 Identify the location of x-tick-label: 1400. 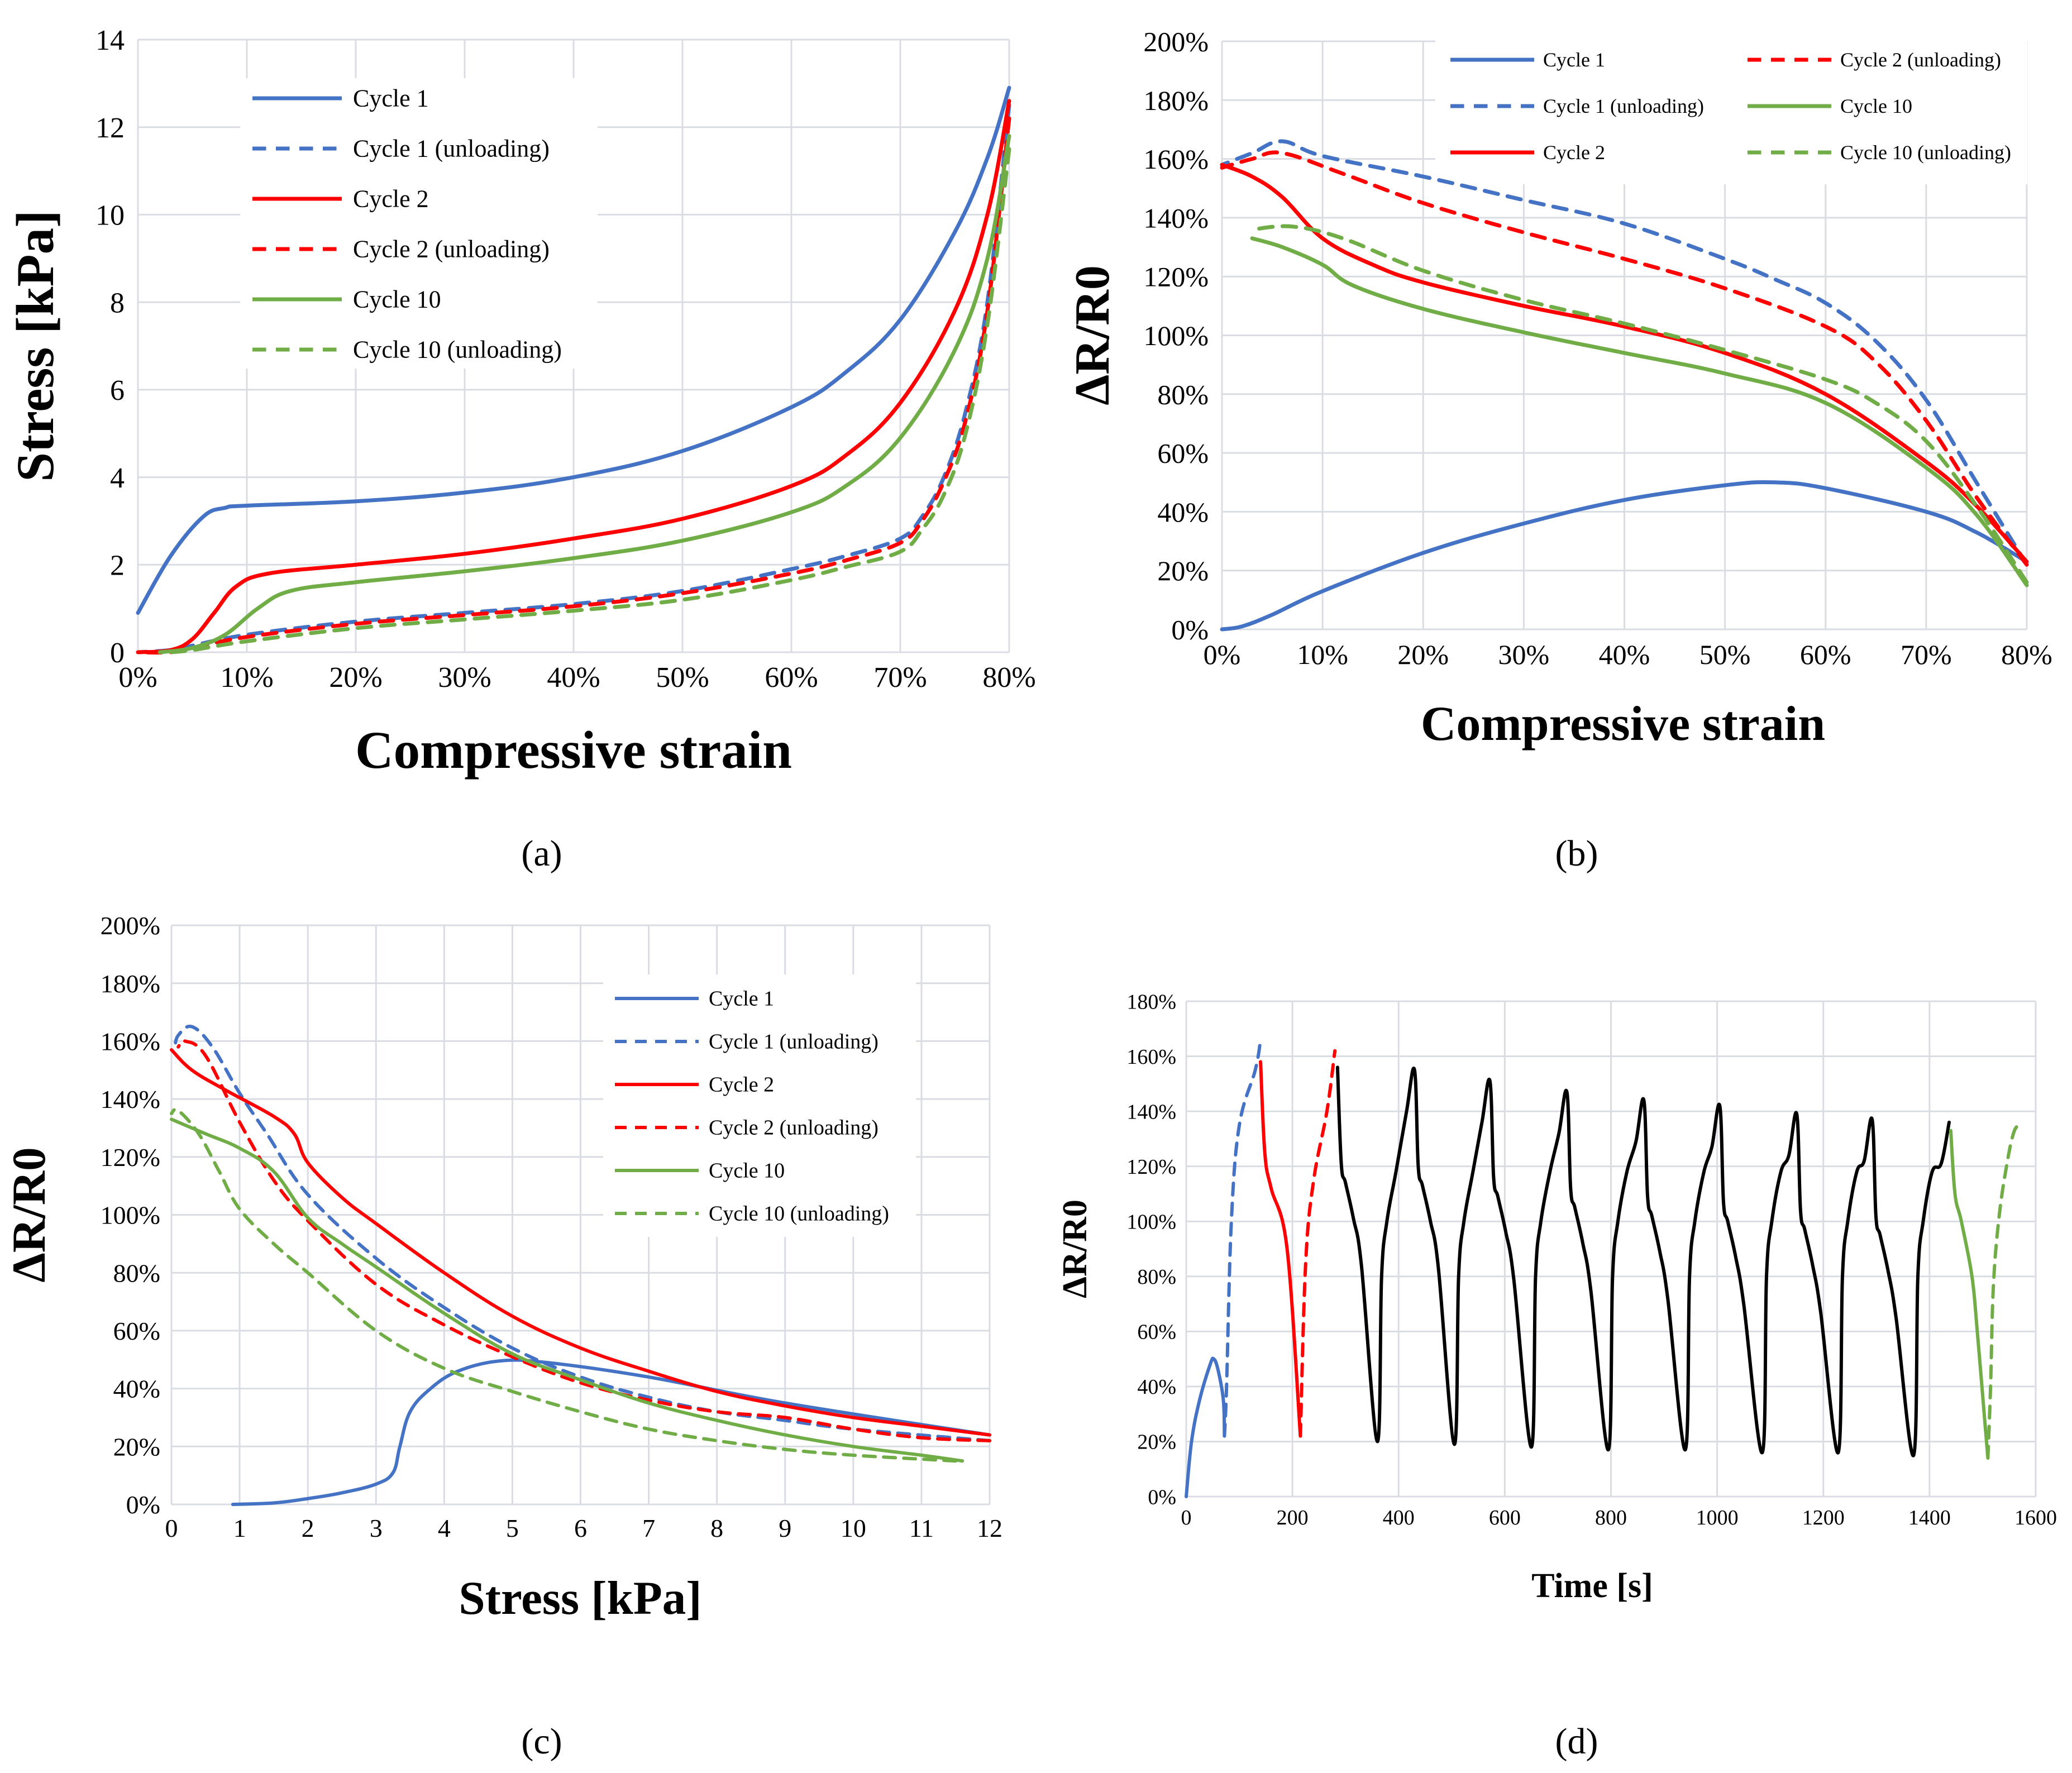
(1929, 1518).